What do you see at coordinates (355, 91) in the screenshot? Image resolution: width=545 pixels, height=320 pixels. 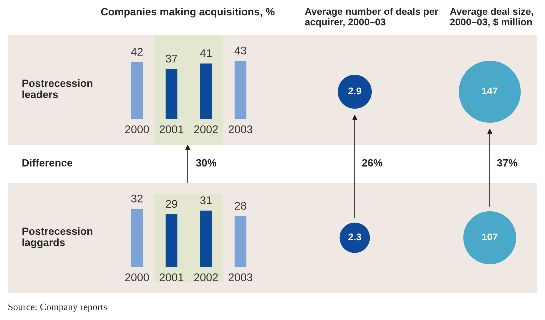 I see `data-label: 2.9` at bounding box center [355, 91].